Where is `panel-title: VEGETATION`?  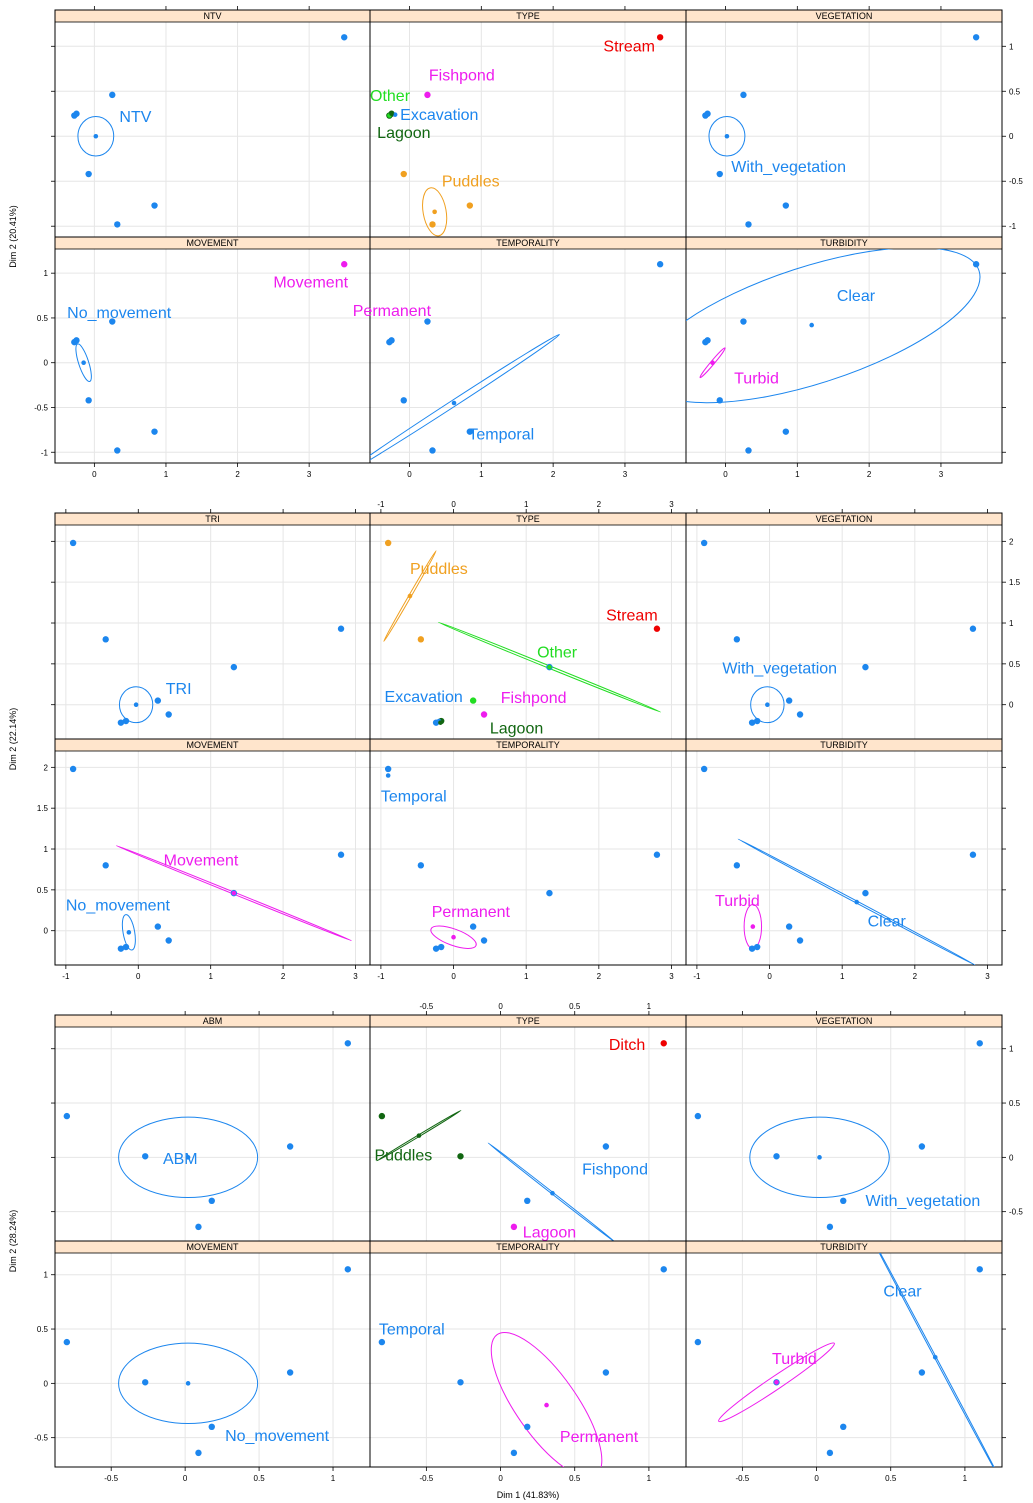
panel-title: VEGETATION is located at coordinates (844, 519).